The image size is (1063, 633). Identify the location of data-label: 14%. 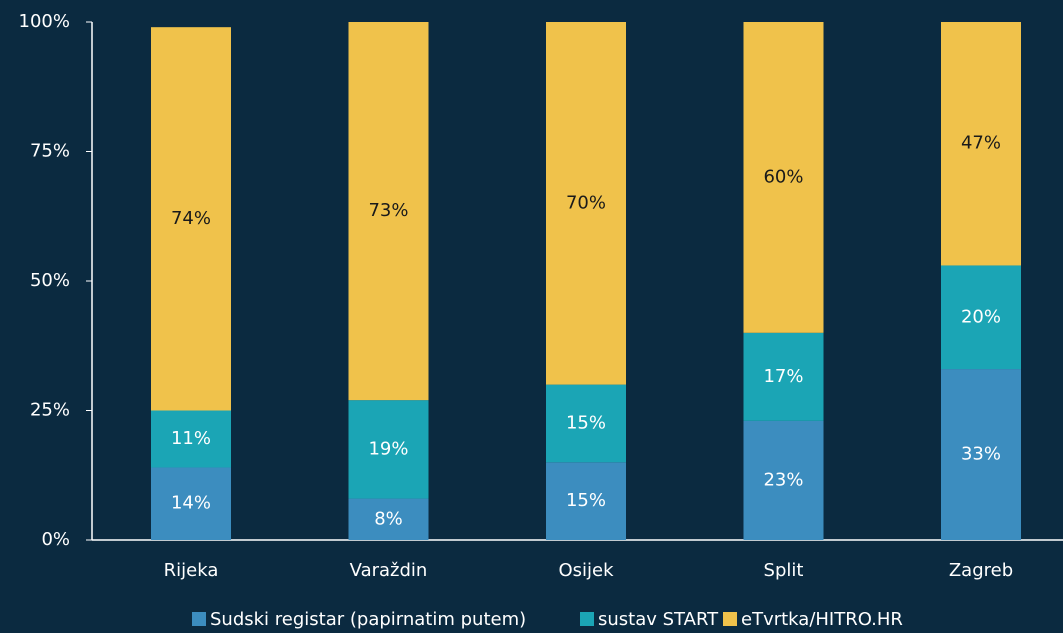
(191, 503).